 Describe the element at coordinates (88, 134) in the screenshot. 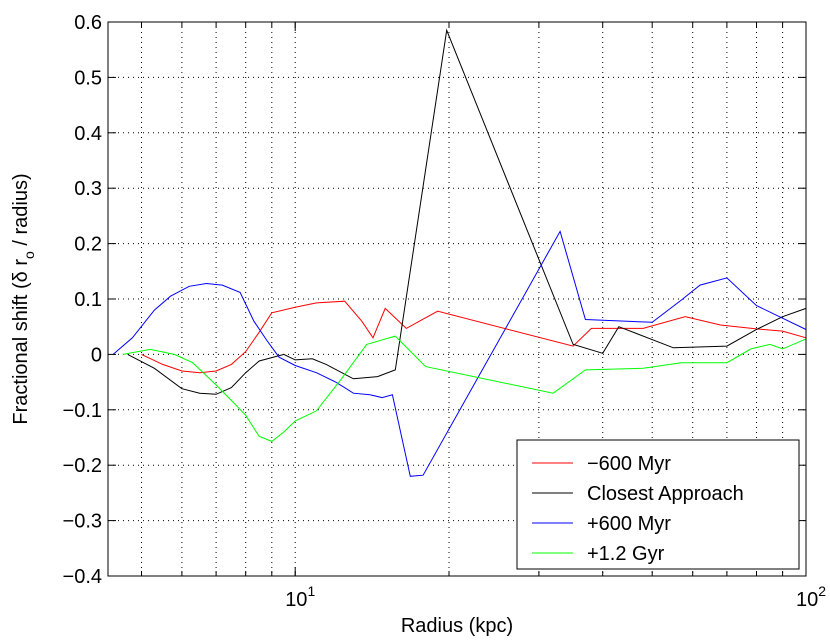

I see `y-tick-label: 0.4` at that location.